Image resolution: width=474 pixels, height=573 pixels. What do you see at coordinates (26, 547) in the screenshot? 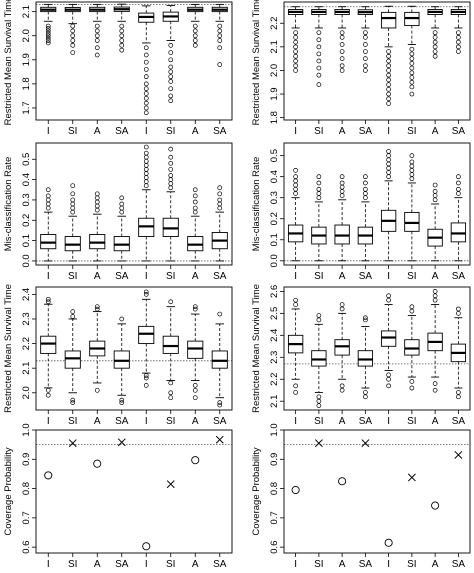
I see `y-tick-label: 0.6` at bounding box center [26, 547].